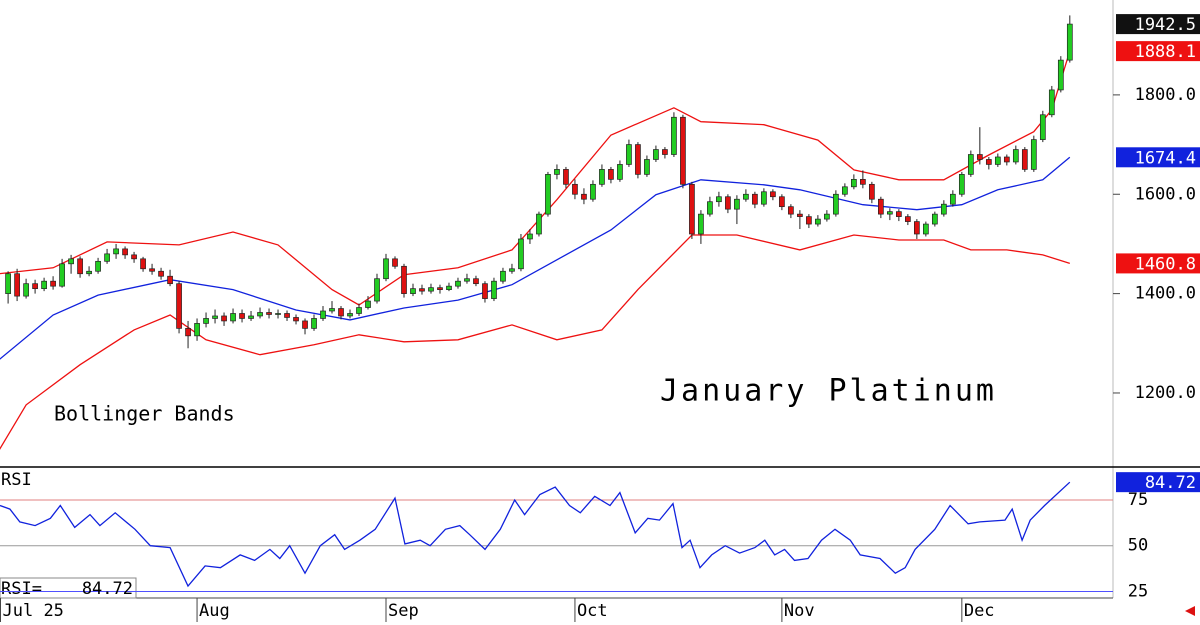 This screenshot has height=625, width=1200. Describe the element at coordinates (1138, 546) in the screenshot. I see `y-tick-label: 50` at that location.